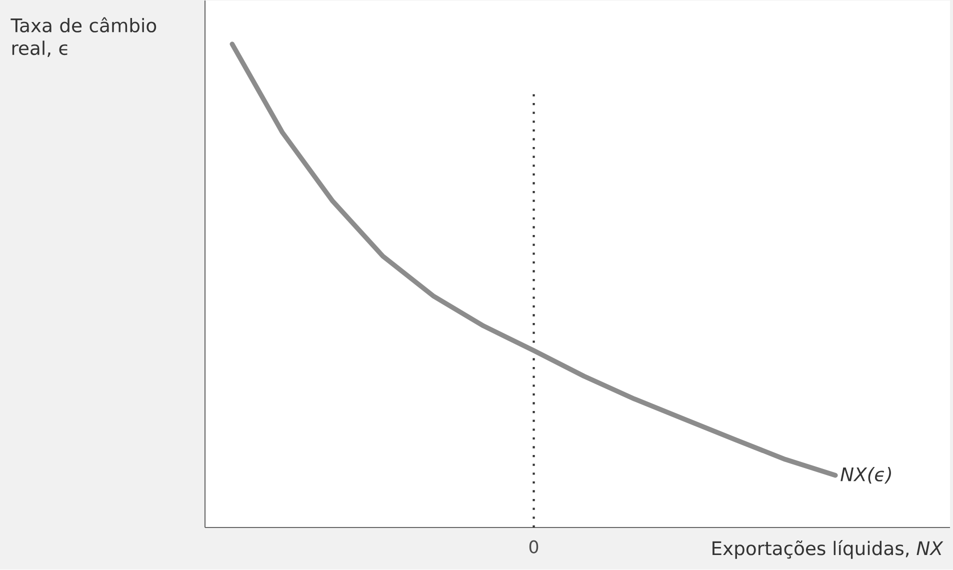 This screenshot has height=570, width=953. What do you see at coordinates (533, 547) in the screenshot?
I see `text: 0` at bounding box center [533, 547].